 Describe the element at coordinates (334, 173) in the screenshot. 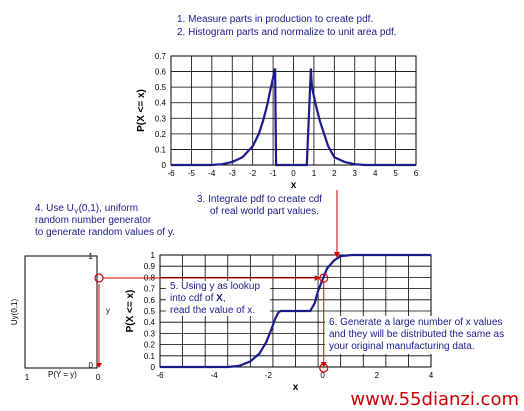

I see `pdf-x-tick-label: 2` at that location.